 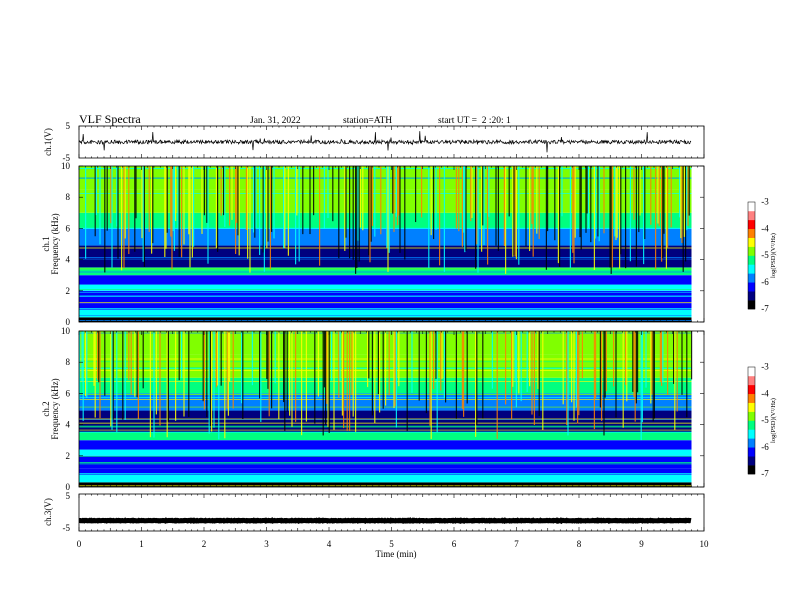 I want to click on figure-title: VLF Spectra, so click(x=110, y=119).